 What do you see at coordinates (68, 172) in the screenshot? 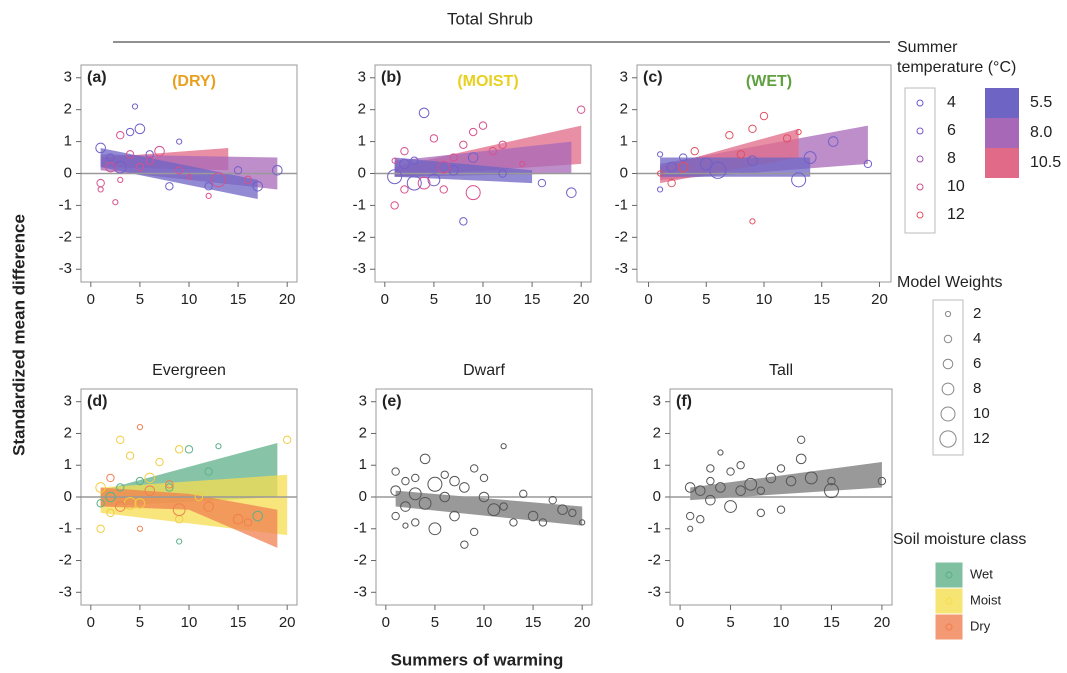
I see `y-tick-label: 0` at bounding box center [68, 172].